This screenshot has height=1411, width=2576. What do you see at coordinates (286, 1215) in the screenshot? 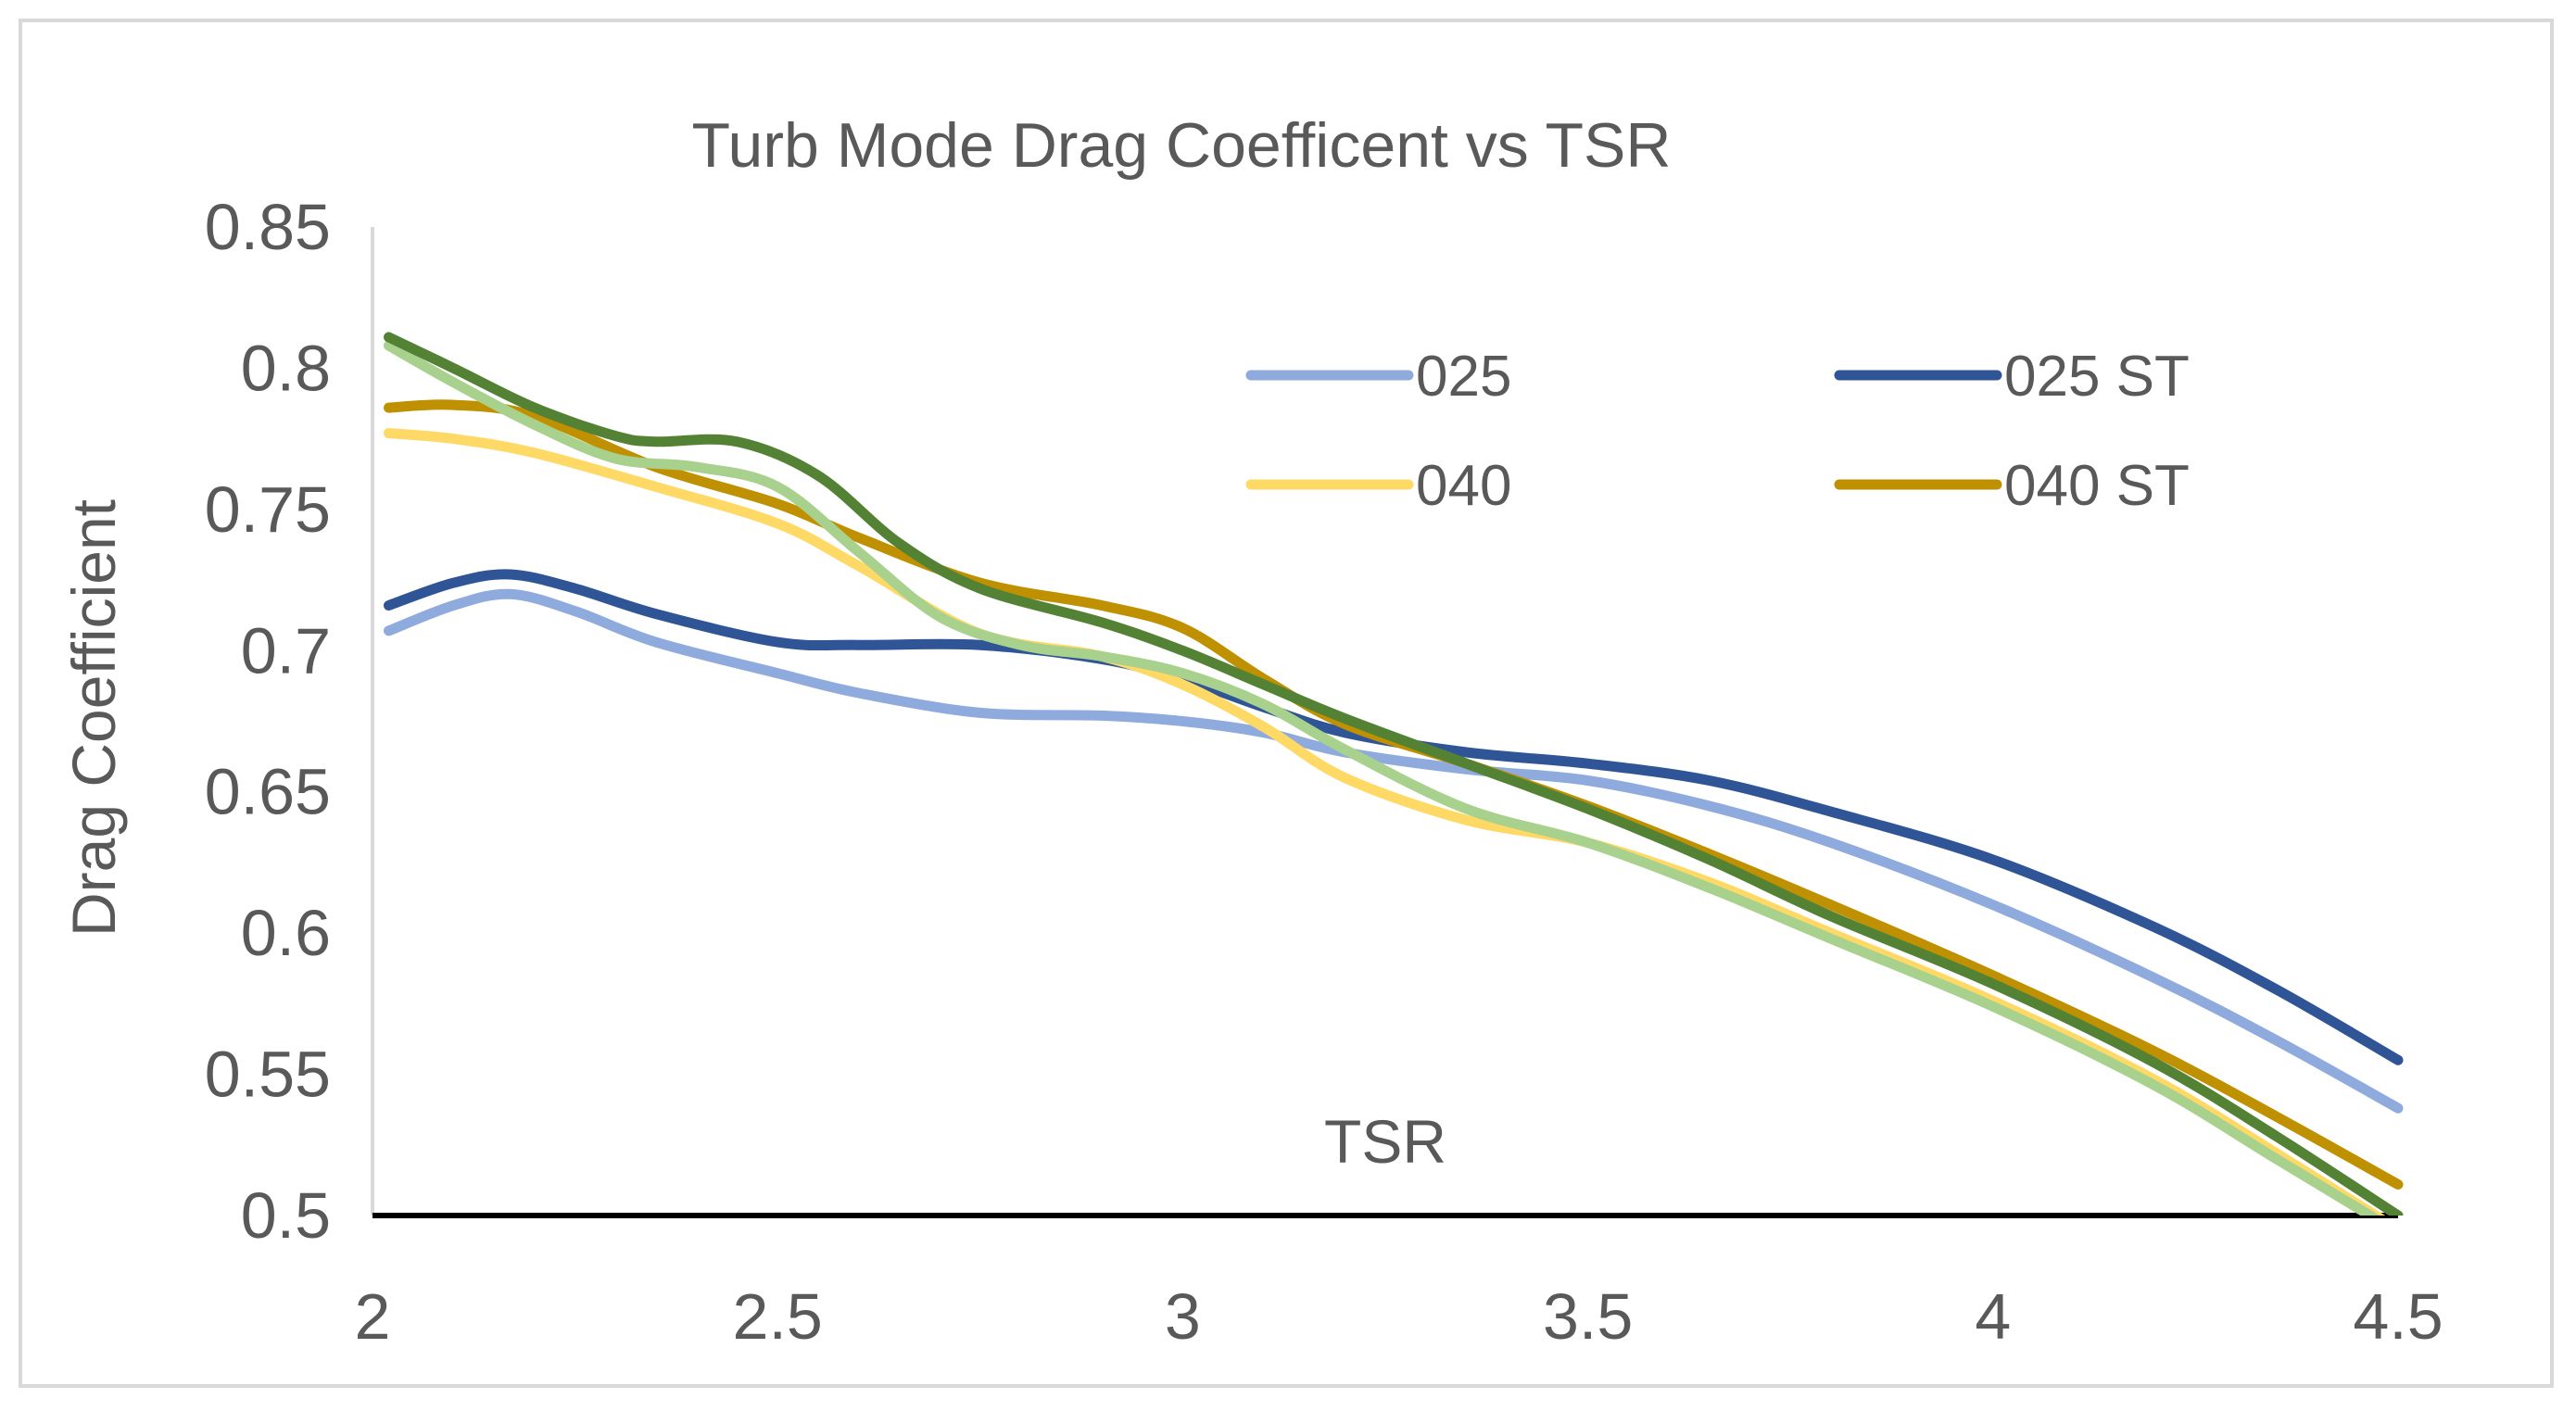
I see `y-tick-label: 0.5` at bounding box center [286, 1215].